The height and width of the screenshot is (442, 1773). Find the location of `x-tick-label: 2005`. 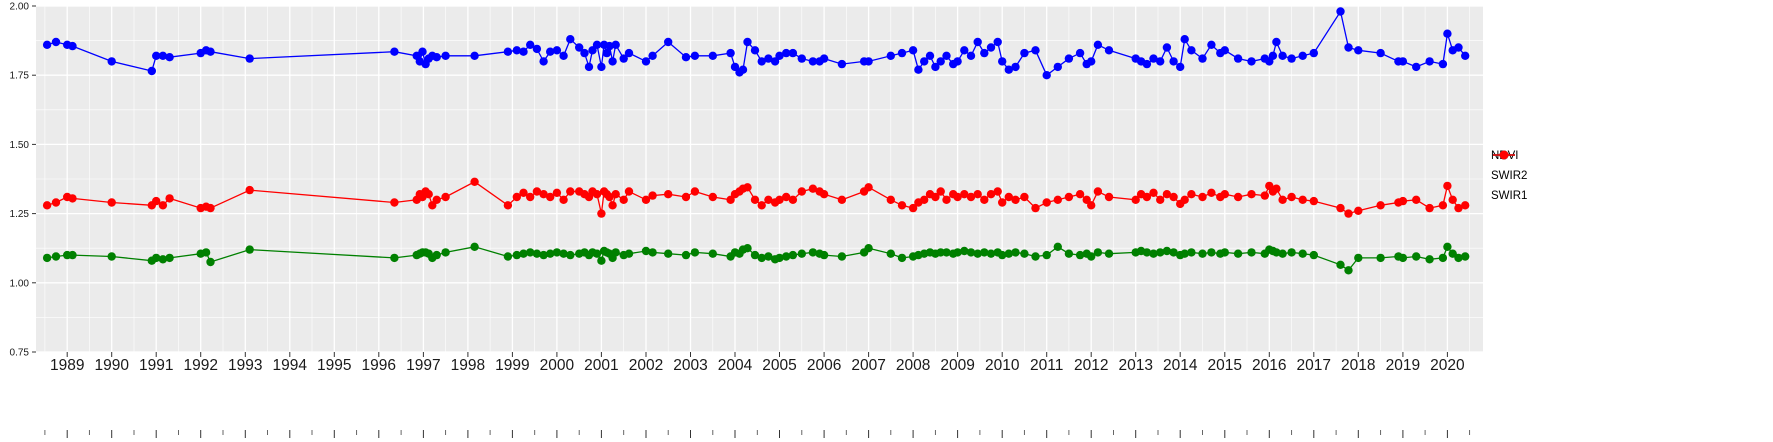

x-tick-label: 2005 is located at coordinates (779, 365).